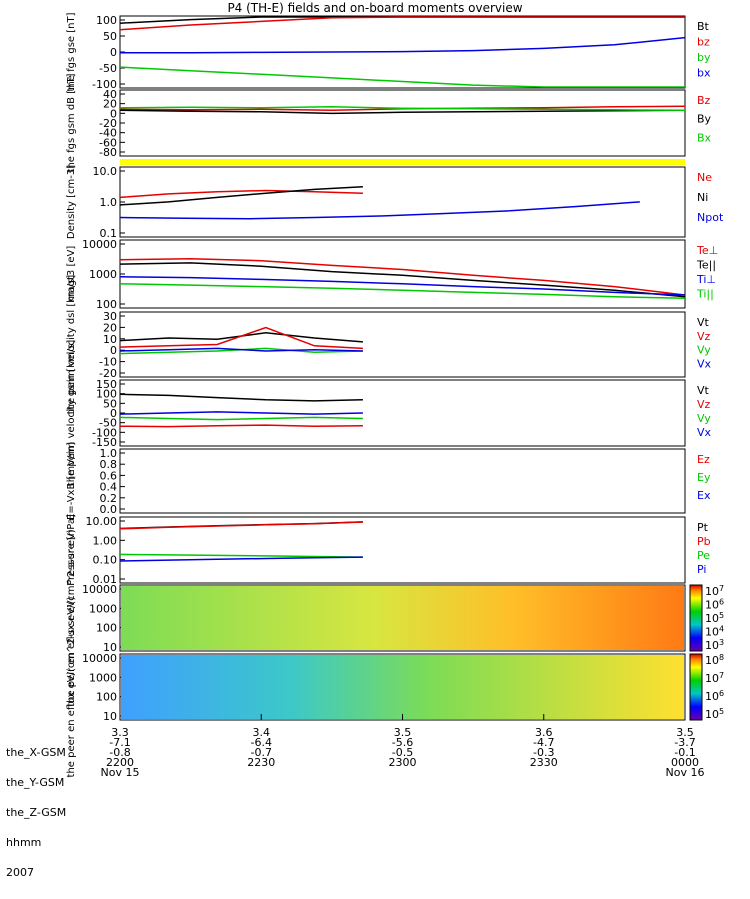 The height and width of the screenshot is (899, 750). I want to click on ephem-column: 3.6 -4.7 -0.3 2330, so click(544, 752).